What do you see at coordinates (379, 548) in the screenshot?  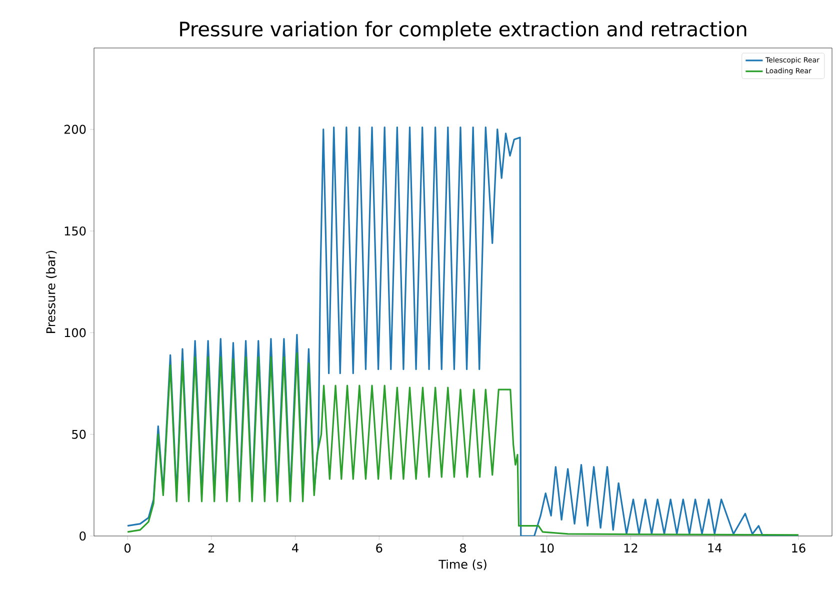 I see `x-tick-label: 6` at bounding box center [379, 548].